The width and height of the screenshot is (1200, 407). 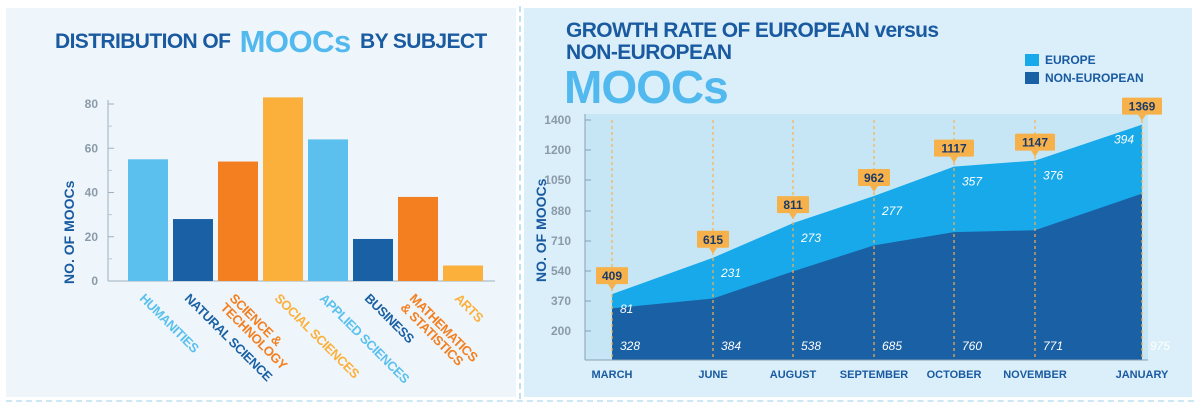 What do you see at coordinates (557, 120) in the screenshot?
I see `area-y-tick-label: 1400` at bounding box center [557, 120].